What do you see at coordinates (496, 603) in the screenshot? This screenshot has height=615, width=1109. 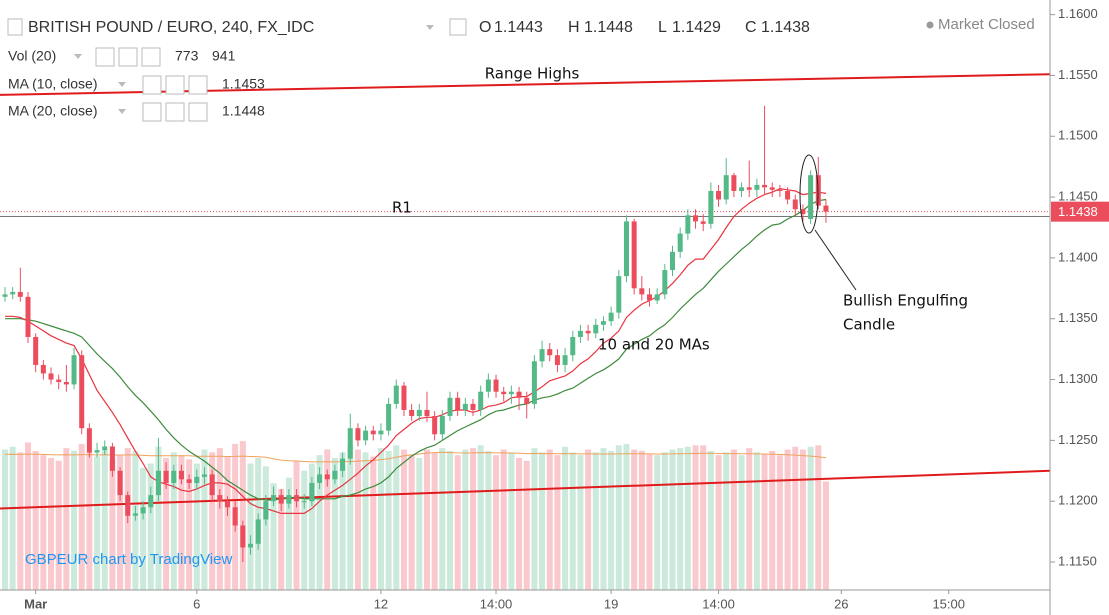 I see `x-tick-label: 14:00` at bounding box center [496, 603].